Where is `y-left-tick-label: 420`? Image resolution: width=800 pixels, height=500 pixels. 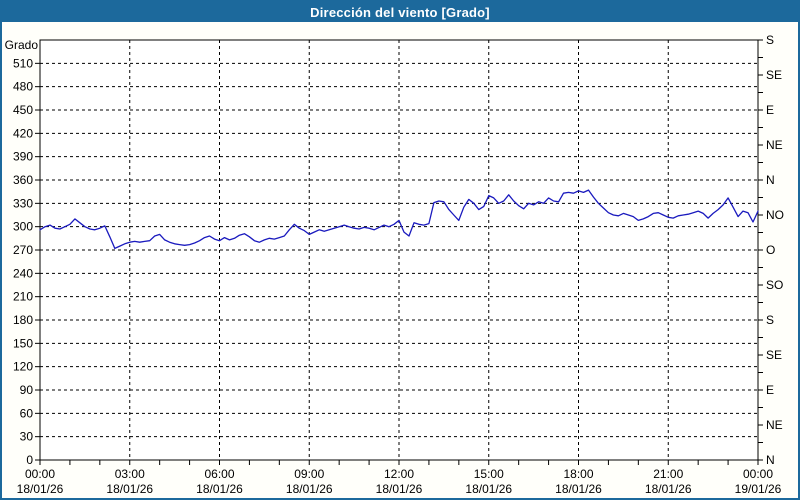
y-left-tick-label: 420 is located at coordinates (23, 133).